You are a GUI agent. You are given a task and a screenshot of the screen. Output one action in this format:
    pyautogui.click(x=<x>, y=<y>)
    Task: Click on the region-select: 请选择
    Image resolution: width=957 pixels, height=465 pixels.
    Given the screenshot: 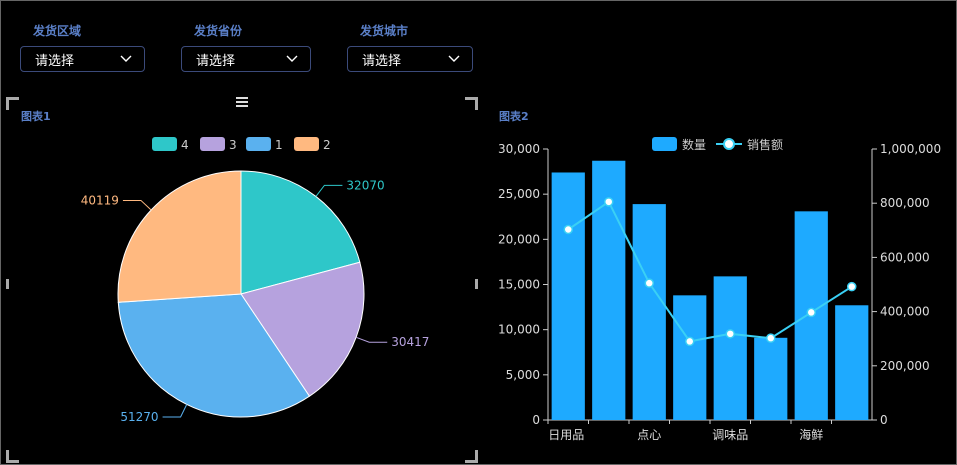 What is the action you would take?
    pyautogui.click(x=82, y=59)
    